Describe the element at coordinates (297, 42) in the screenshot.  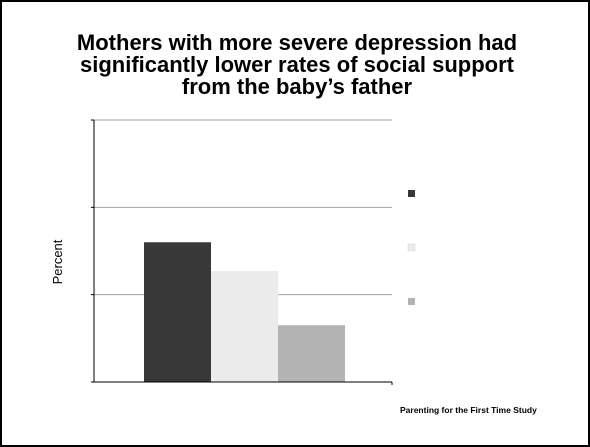
I see `title-line-1: Mothers with more severe depression had` at that location.